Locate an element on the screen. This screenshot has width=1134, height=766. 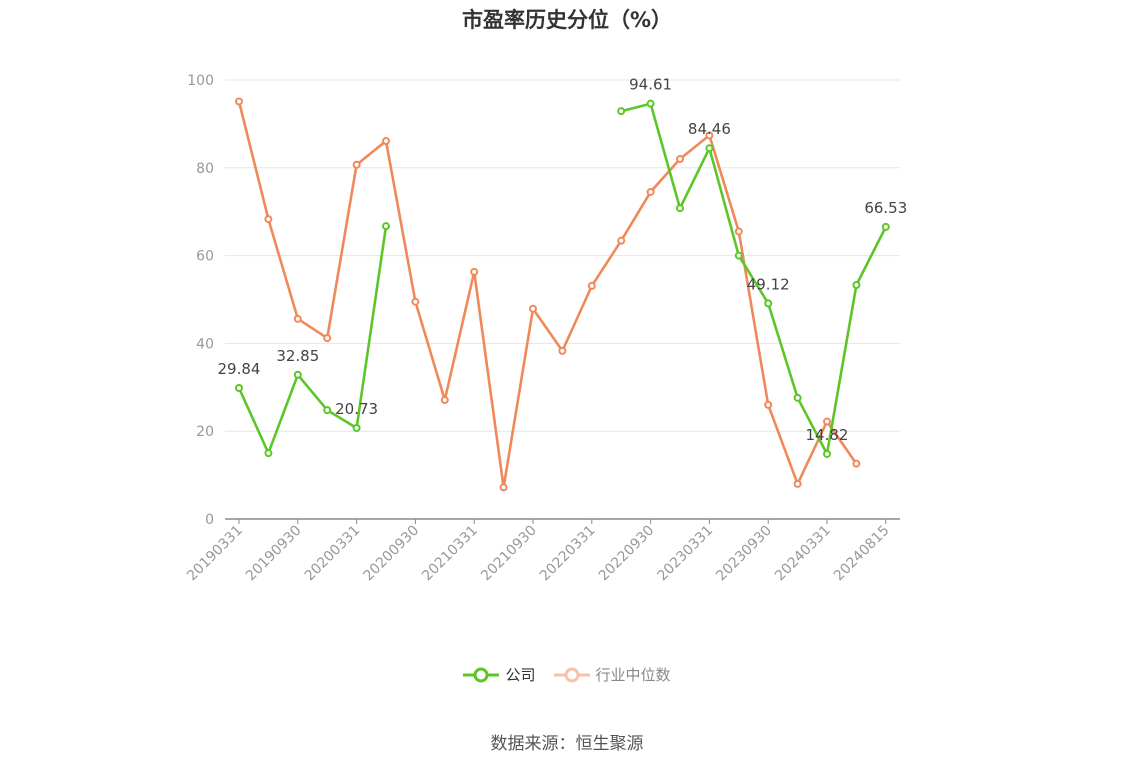
data-label-20230331: 84.46 is located at coordinates (709, 129).